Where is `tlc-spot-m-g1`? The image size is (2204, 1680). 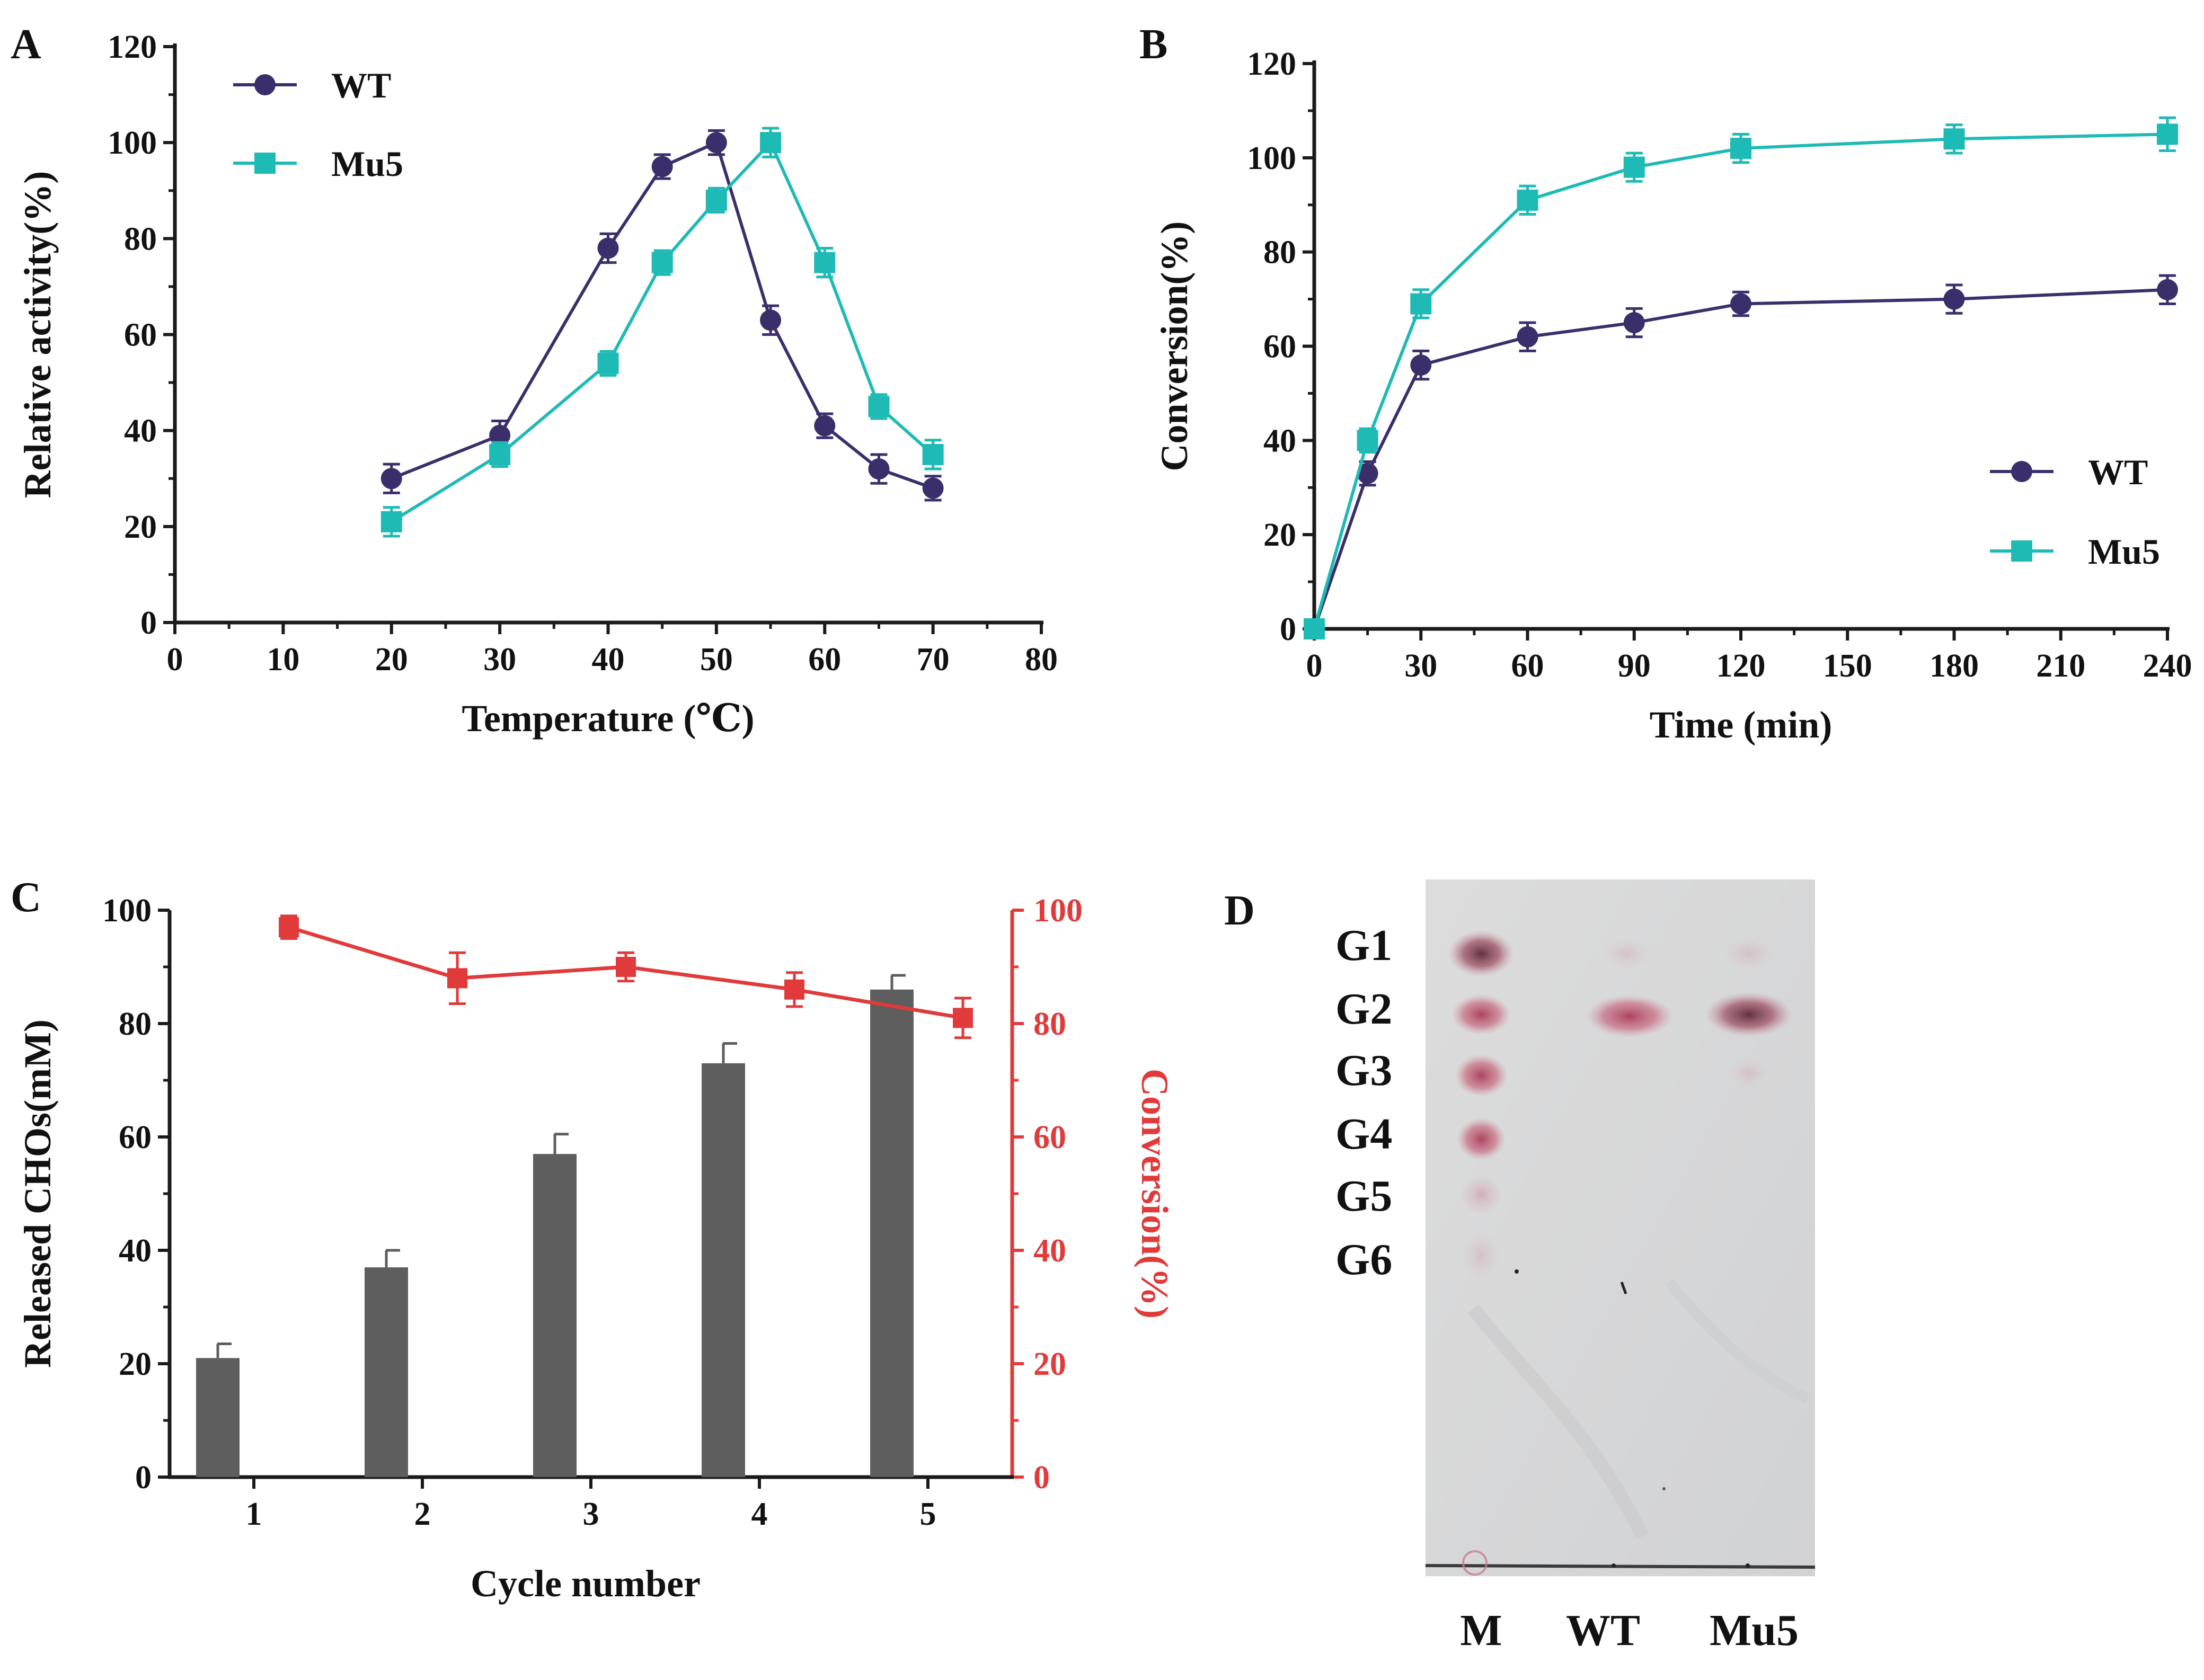
tlc-spot-m-g1 is located at coordinates (1481, 954).